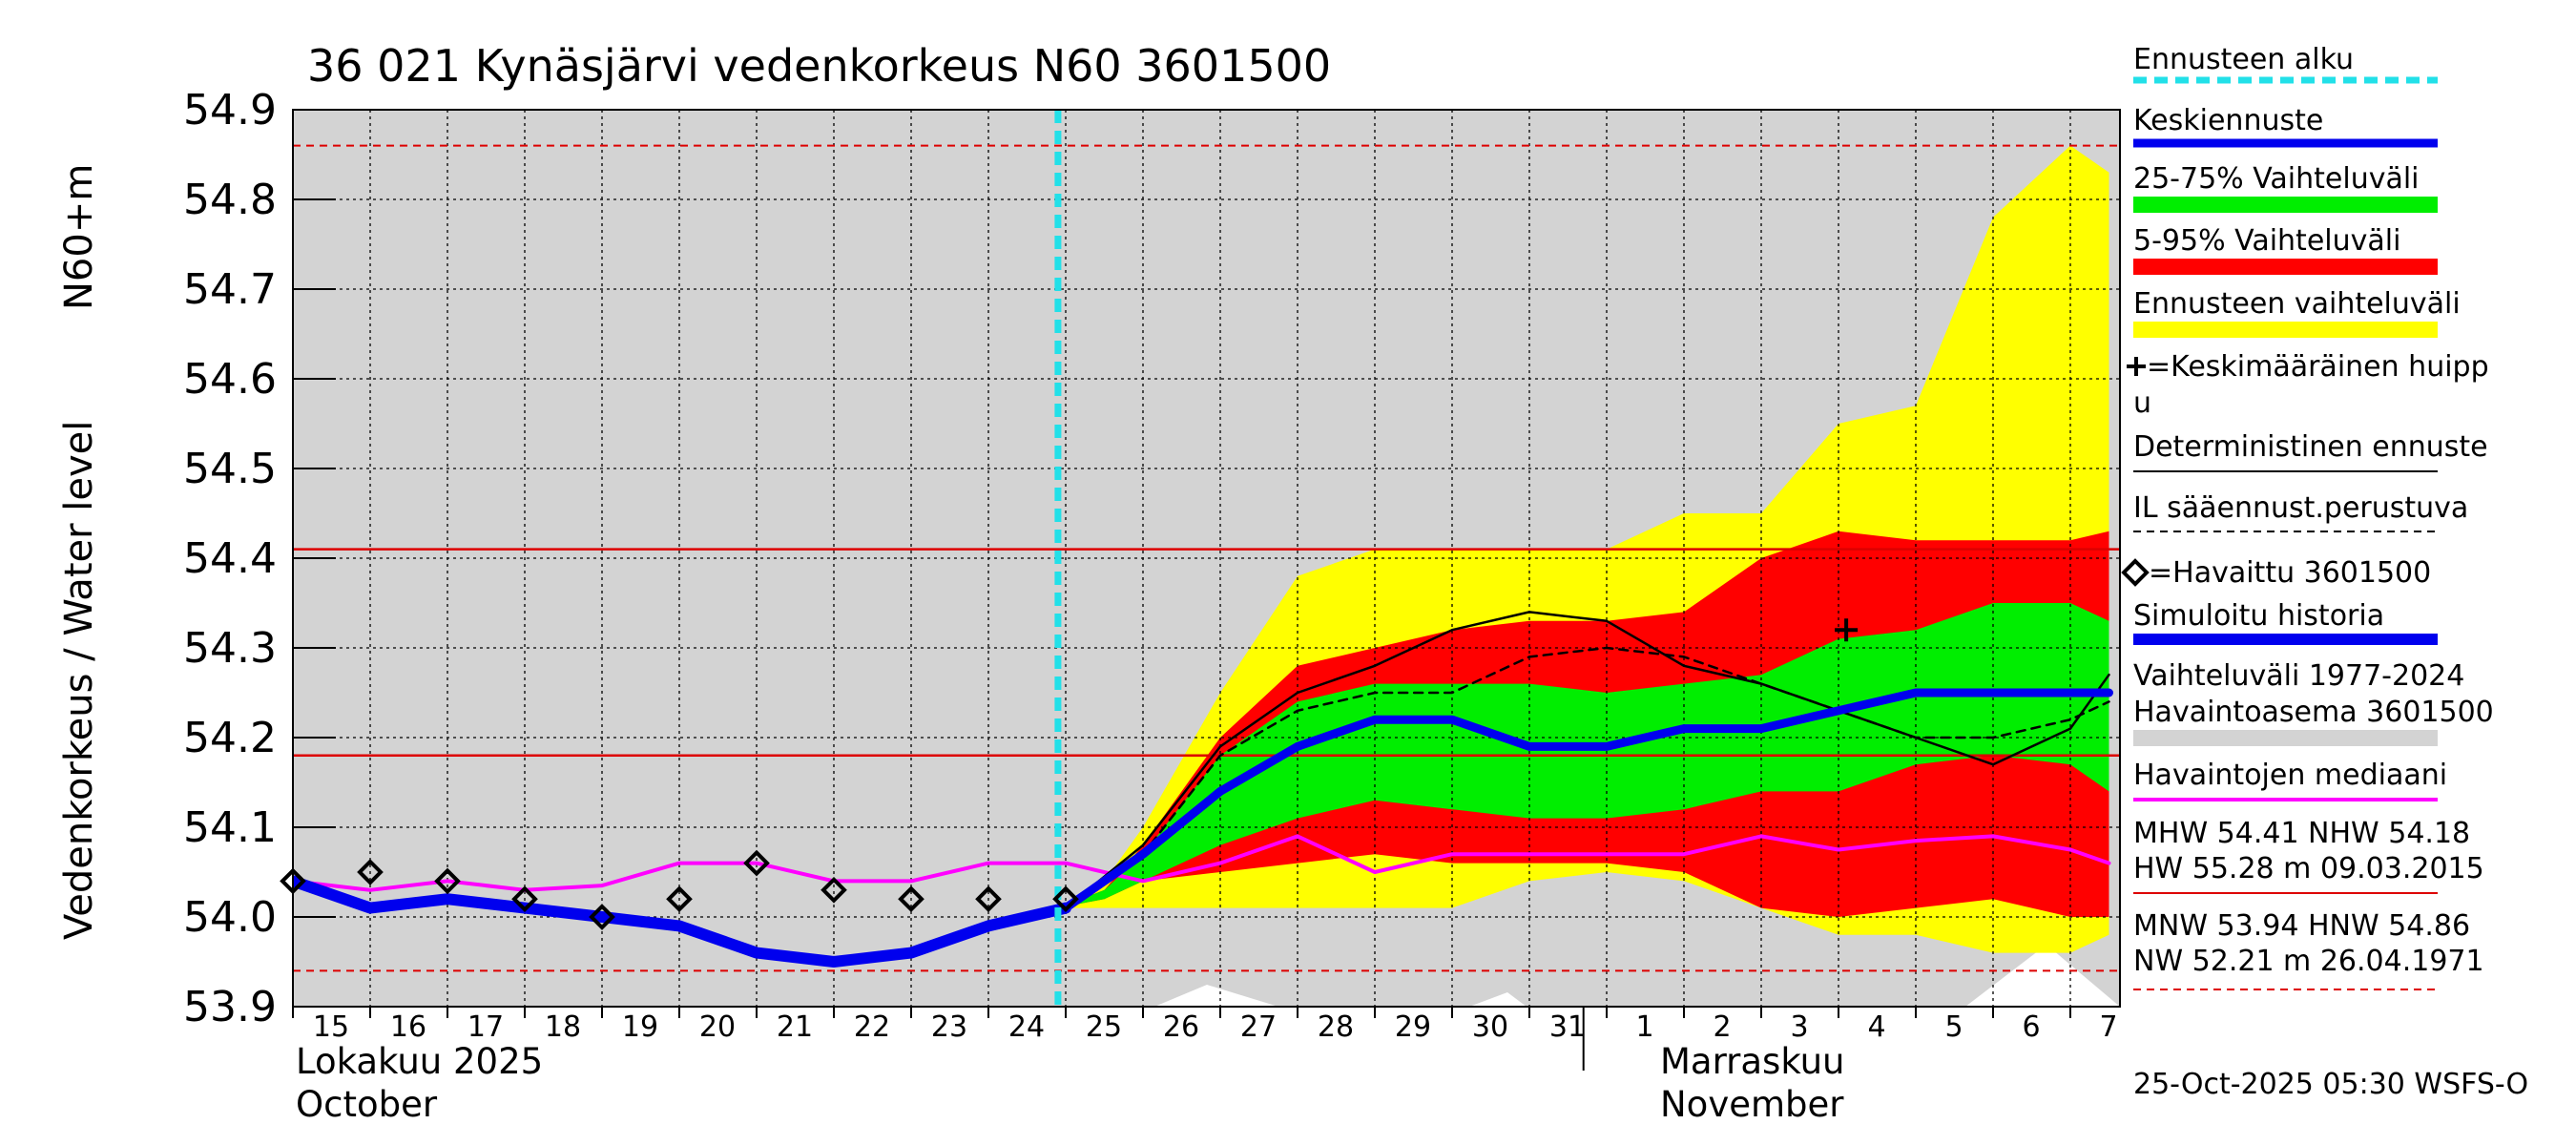  What do you see at coordinates (2285, 738) in the screenshot?
I see `legend-hist-range-swatch` at bounding box center [2285, 738].